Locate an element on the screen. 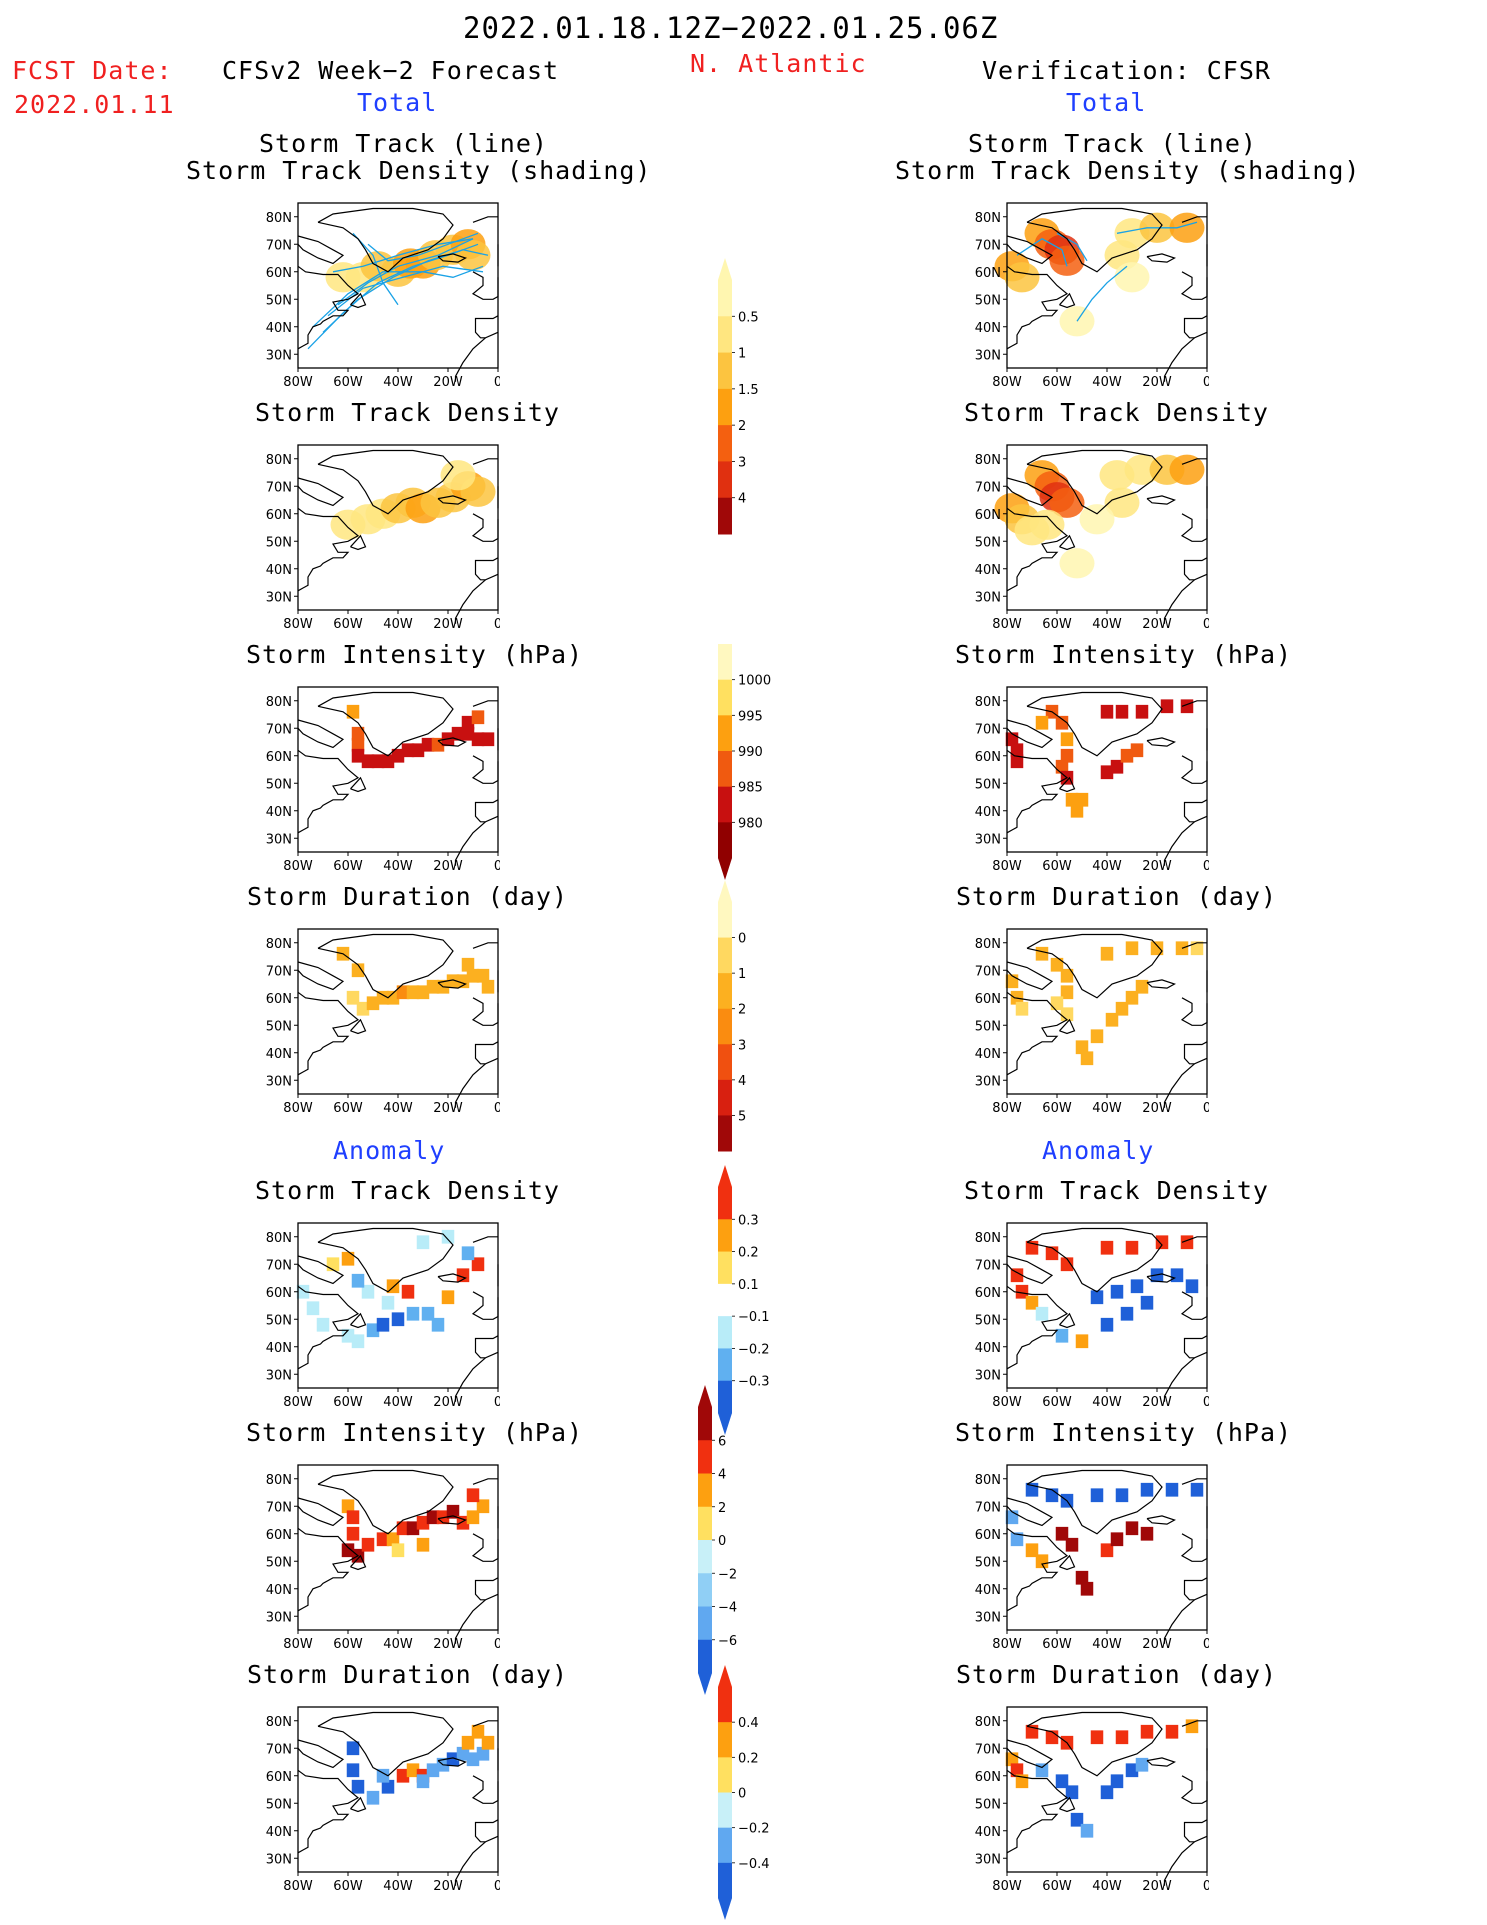  lat-tick-label: 80N is located at coordinates (279, 944).